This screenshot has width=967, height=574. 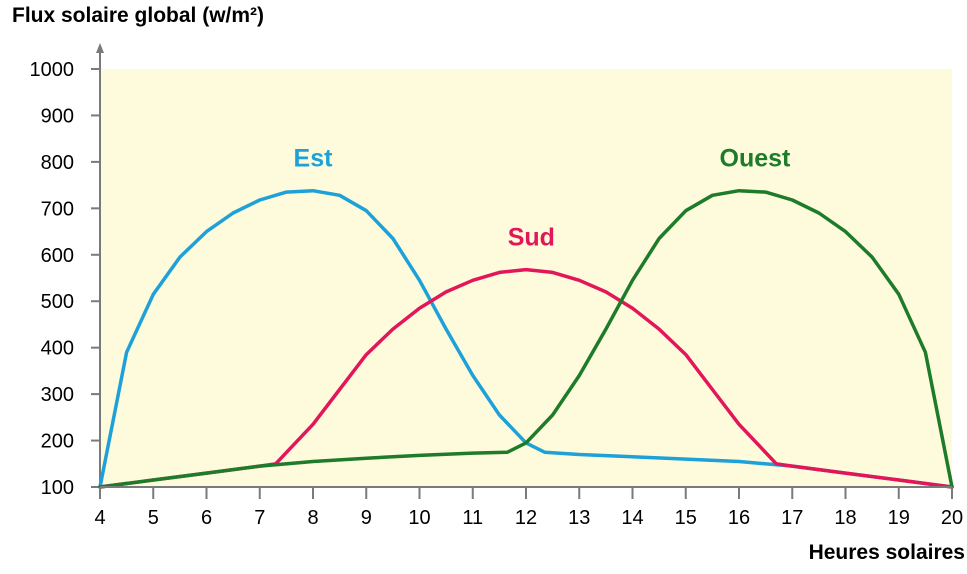 What do you see at coordinates (153, 518) in the screenshot?
I see `x-tick-label: 5` at bounding box center [153, 518].